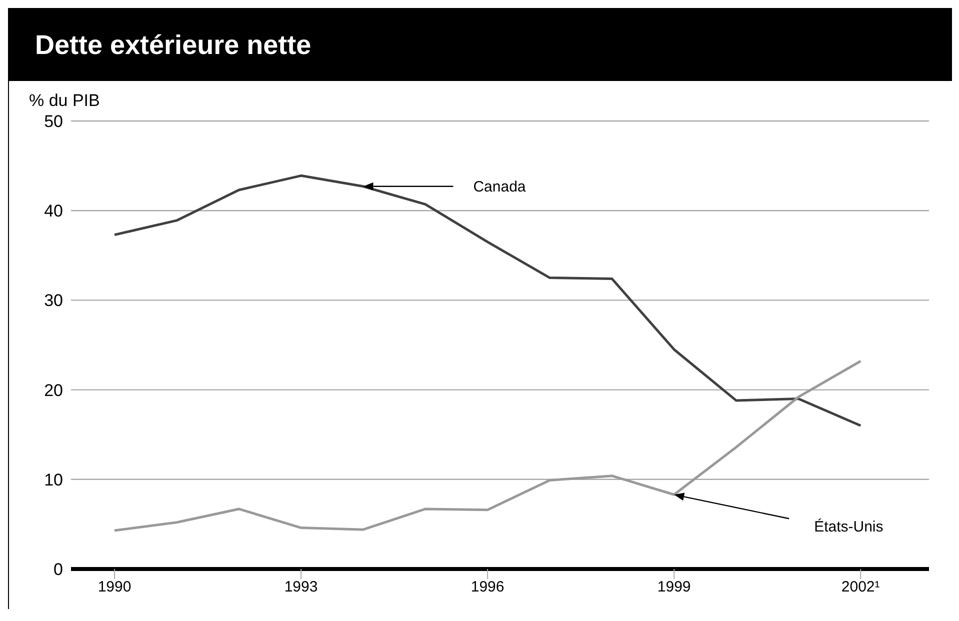  Describe the element at coordinates (64, 100) in the screenshot. I see `y-axis-title: % du PIB` at that location.